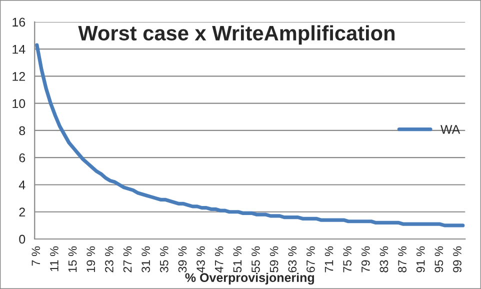 Image resolution: width=481 pixels, height=289 pixels. What do you see at coordinates (236, 35) in the screenshot?
I see `chart-title: Worst case x WriteAmplification` at bounding box center [236, 35].